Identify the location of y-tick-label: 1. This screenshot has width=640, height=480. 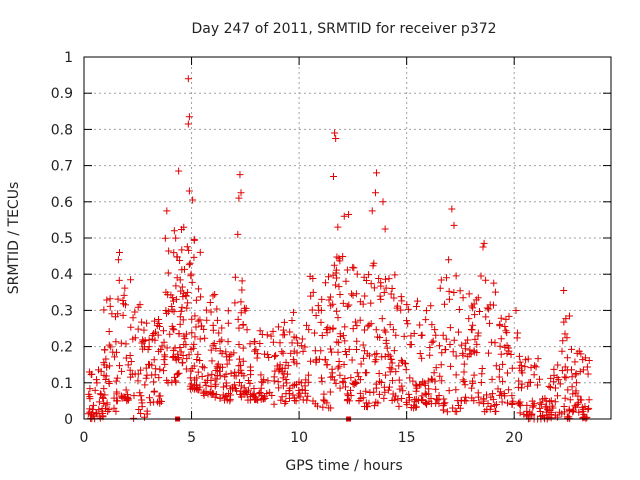
(68, 58).